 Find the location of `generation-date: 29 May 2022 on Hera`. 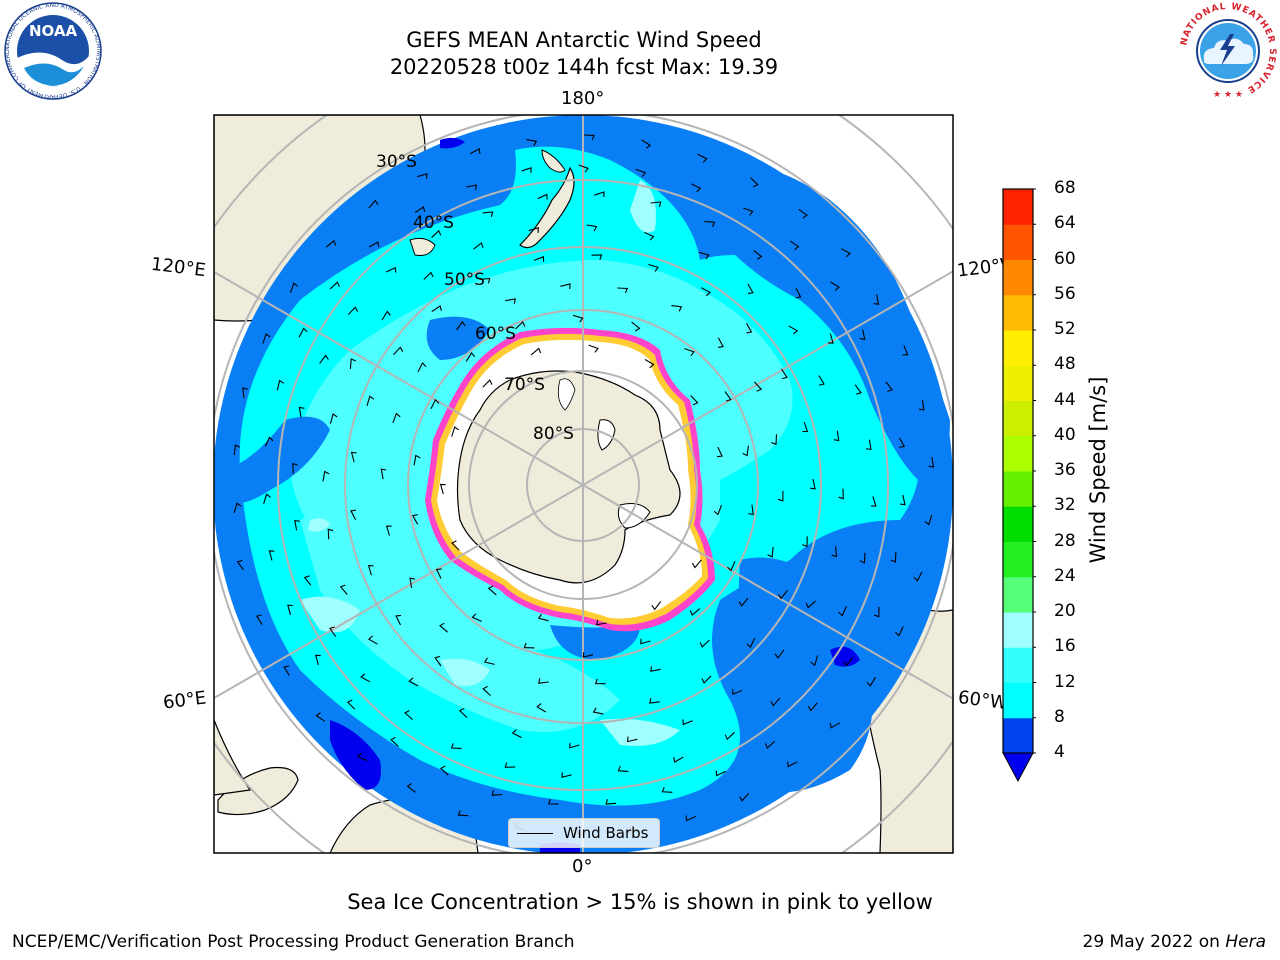

generation-date: 29 May 2022 on Hera is located at coordinates (1175, 942).